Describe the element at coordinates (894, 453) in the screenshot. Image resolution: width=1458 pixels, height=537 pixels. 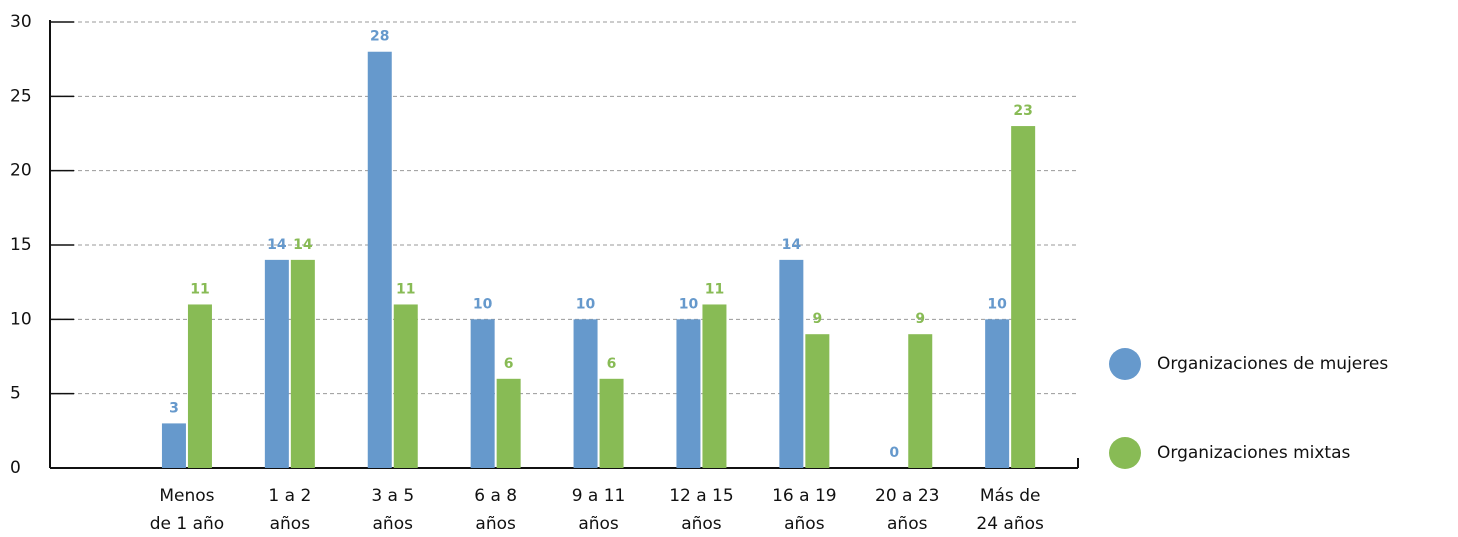
I see `value-label: 0` at that location.